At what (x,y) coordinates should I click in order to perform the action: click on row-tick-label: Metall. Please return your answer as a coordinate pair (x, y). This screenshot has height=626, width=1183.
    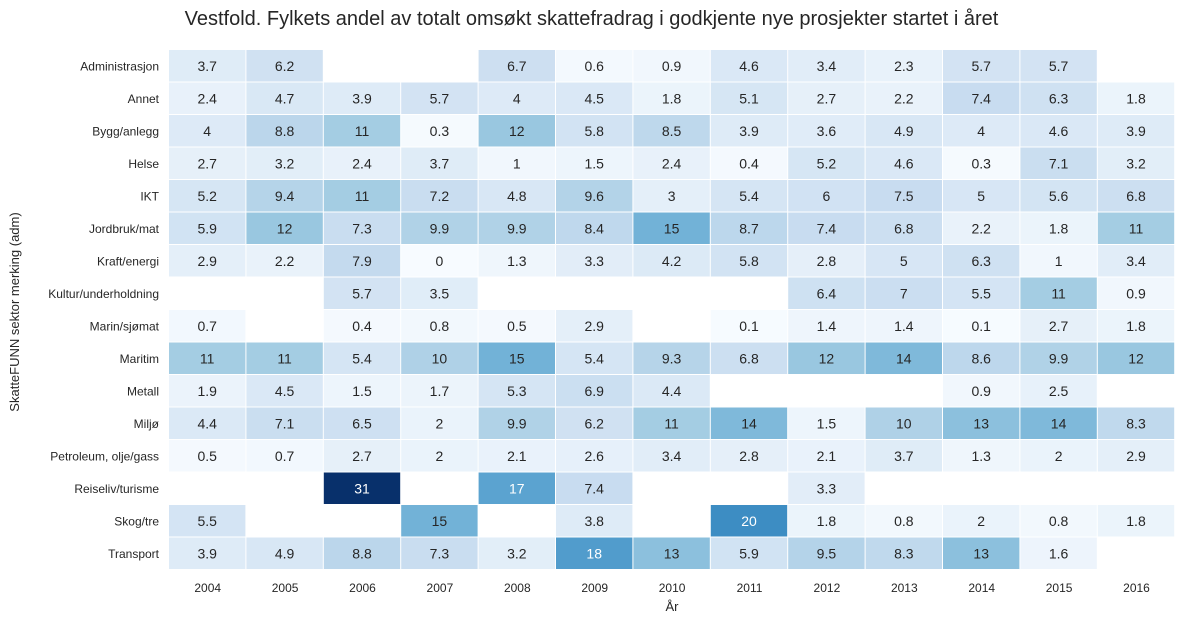
    Looking at the image, I should click on (143, 391).